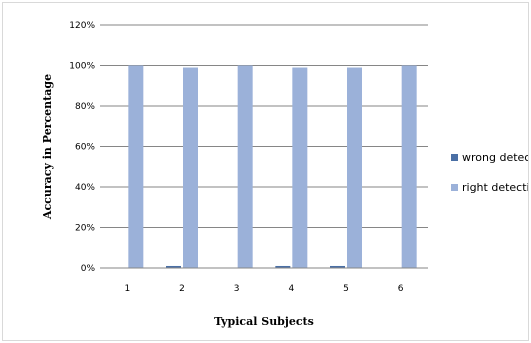 This screenshot has width=531, height=343. Describe the element at coordinates (47, 147) in the screenshot. I see `y-axis-title: Accuracy in Percentage` at that location.